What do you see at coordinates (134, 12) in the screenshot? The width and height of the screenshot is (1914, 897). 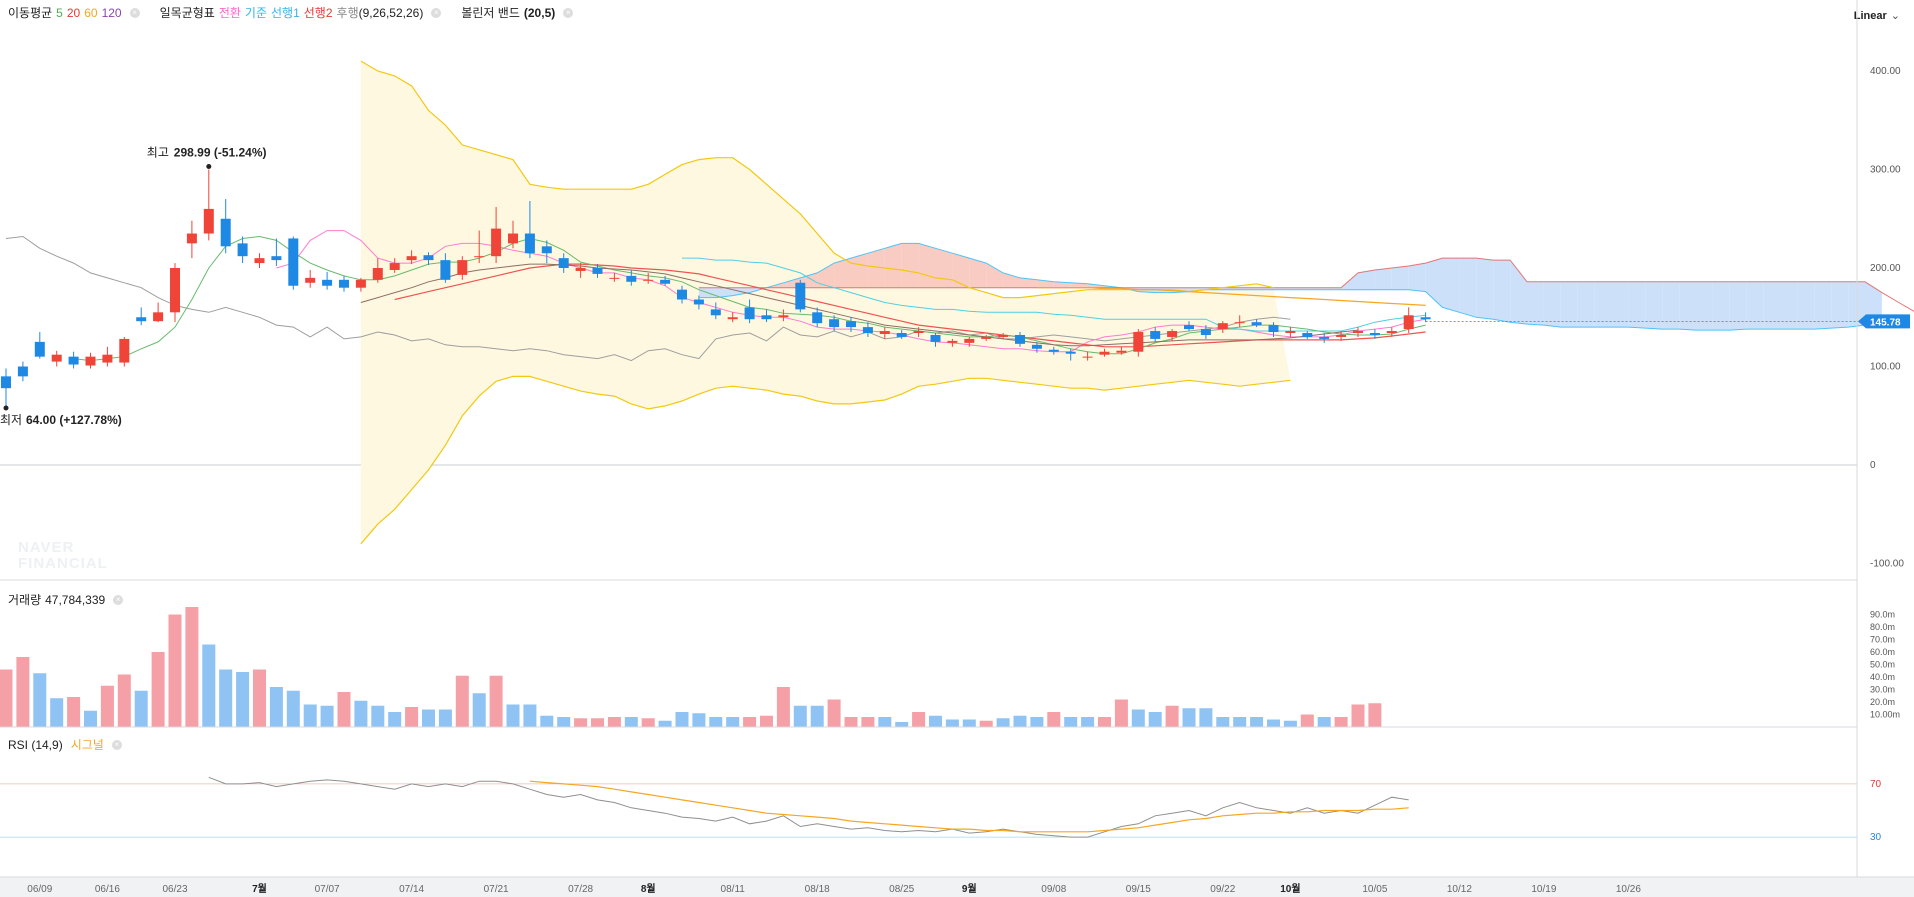 I see `remove-ma-icon: ×` at bounding box center [134, 12].